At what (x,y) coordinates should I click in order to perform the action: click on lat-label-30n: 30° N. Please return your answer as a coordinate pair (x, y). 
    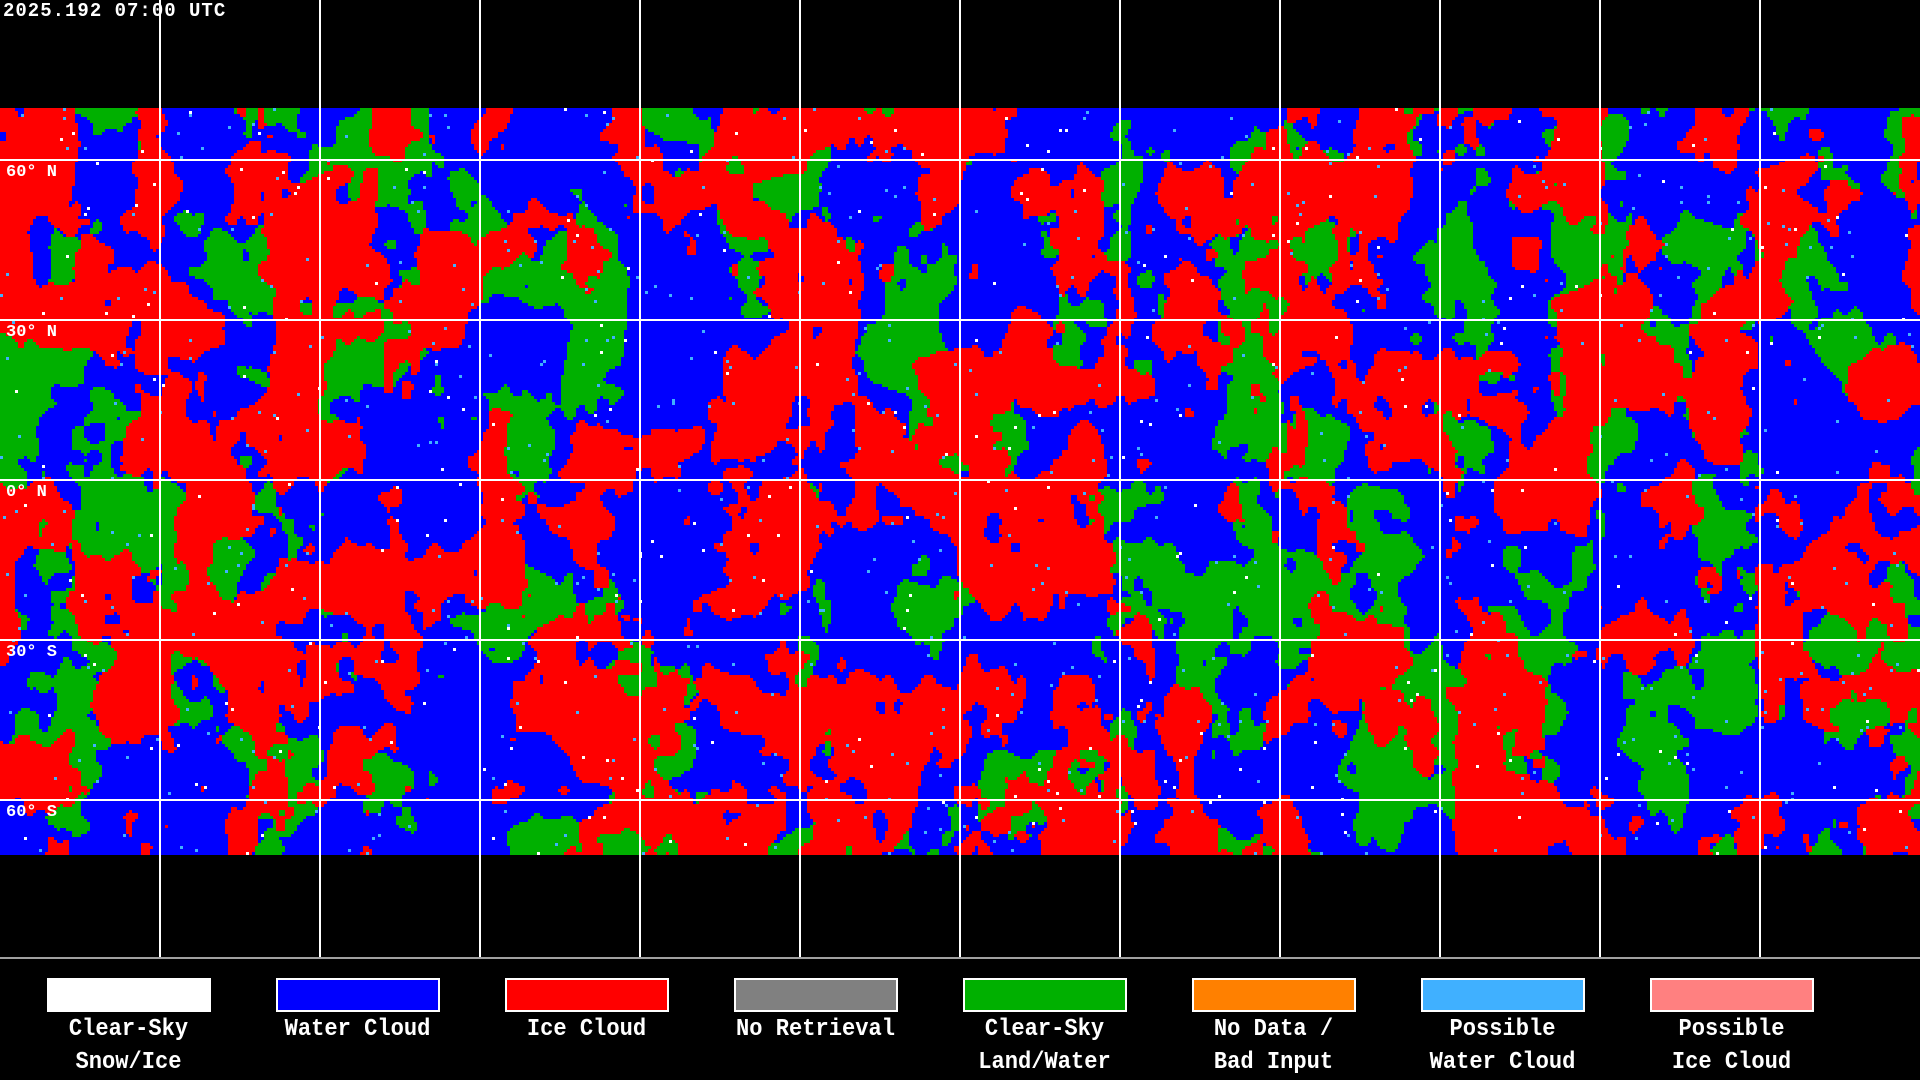
    Looking at the image, I should click on (32, 332).